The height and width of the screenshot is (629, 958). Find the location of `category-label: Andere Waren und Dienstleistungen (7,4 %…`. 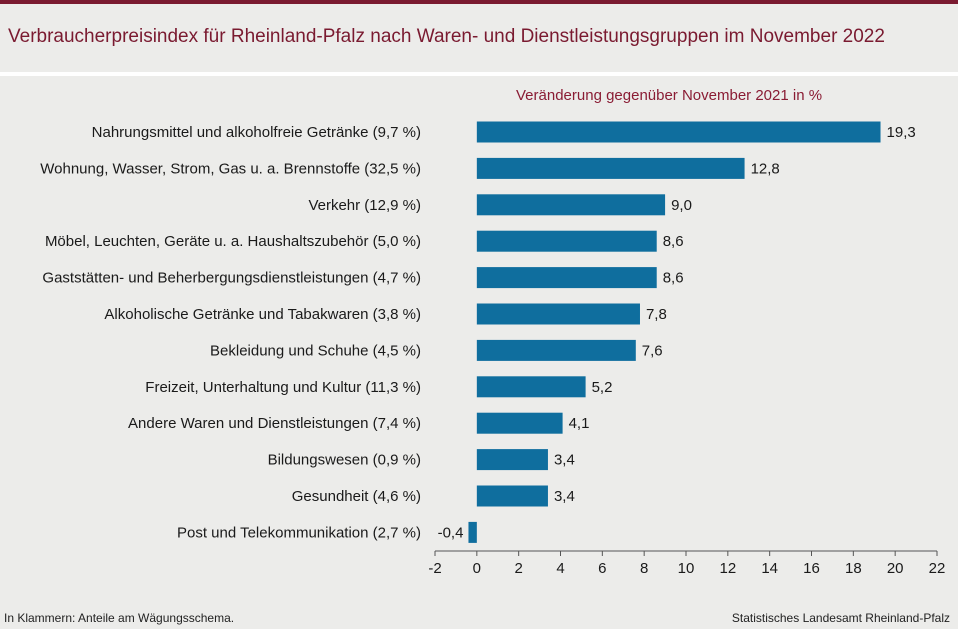

category-label: Andere Waren und Dienstleistungen (7,4 %… is located at coordinates (274, 423).